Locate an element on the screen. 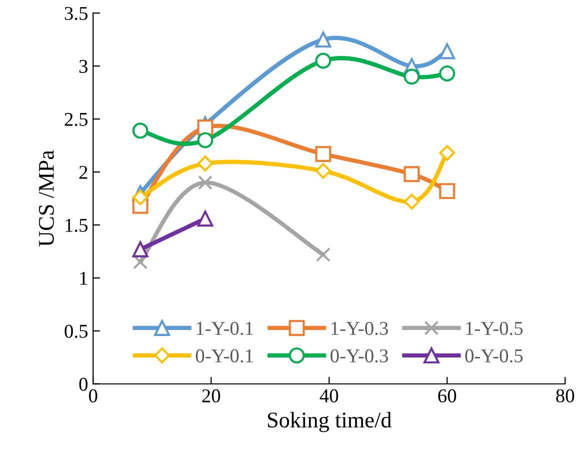 This screenshot has width=582, height=467. y-tick-label: 2.5 is located at coordinates (76, 119).